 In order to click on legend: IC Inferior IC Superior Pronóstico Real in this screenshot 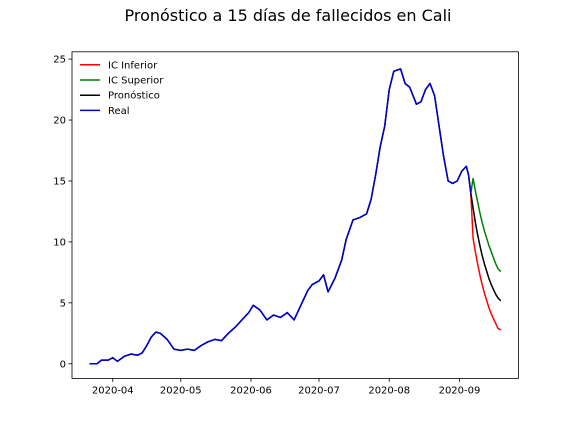, I will do `click(122, 88)`.